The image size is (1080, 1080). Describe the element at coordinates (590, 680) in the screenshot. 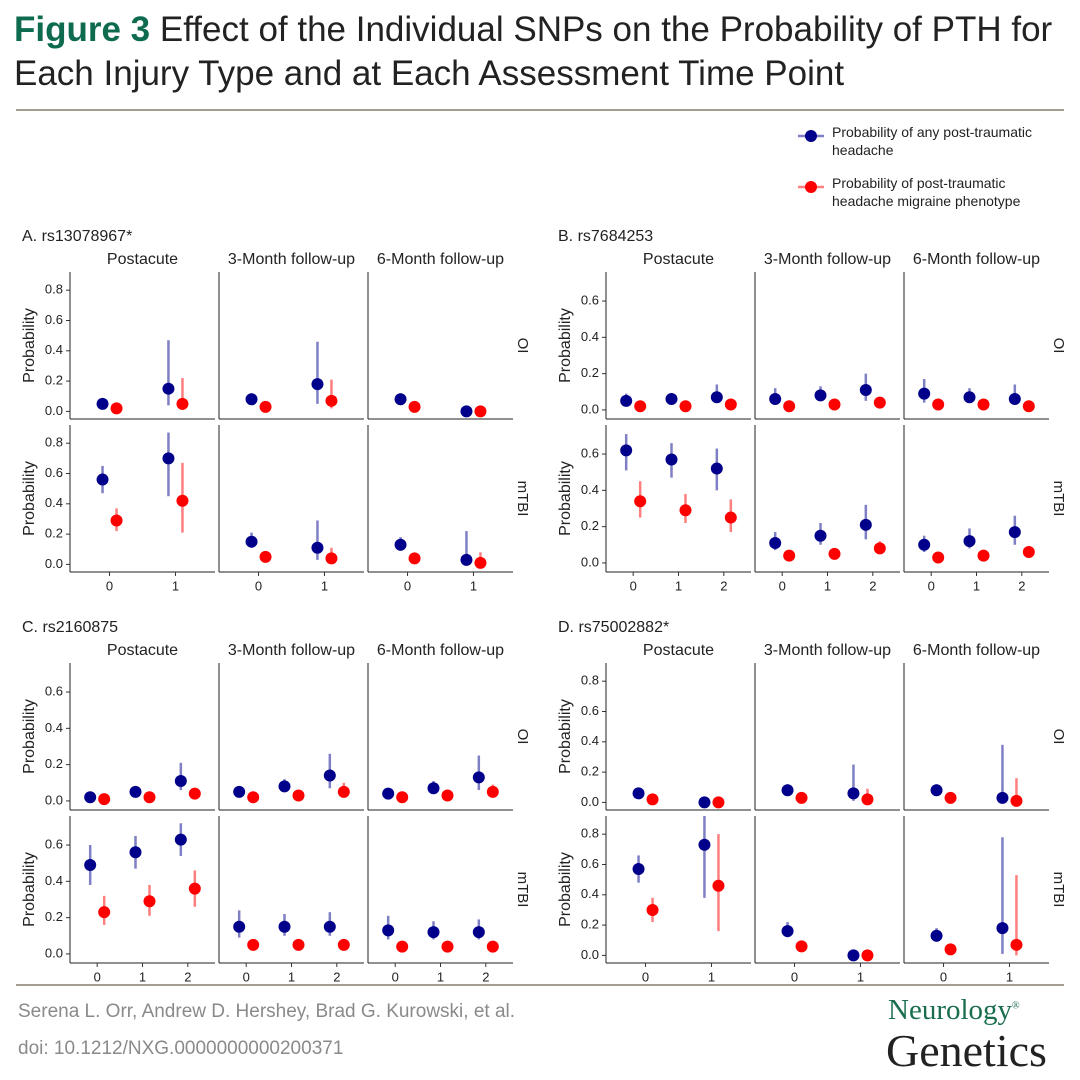

I see `y-tick-label: 0.8` at that location.